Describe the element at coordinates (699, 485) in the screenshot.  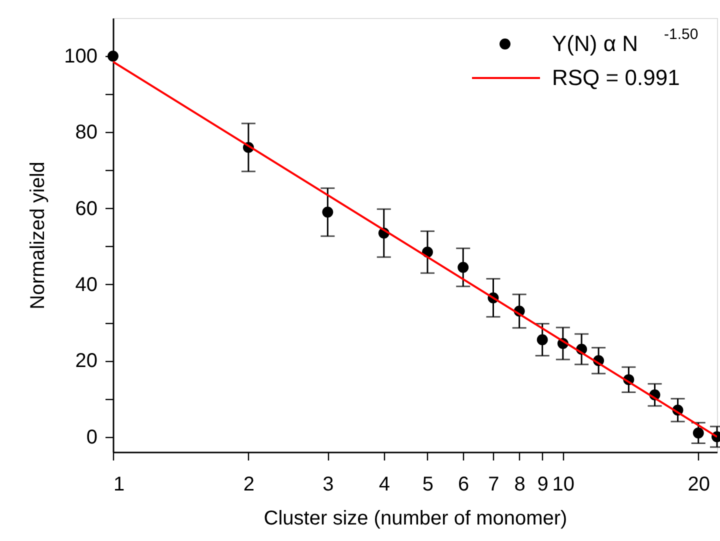
I see `x-tick-label: 20` at that location.